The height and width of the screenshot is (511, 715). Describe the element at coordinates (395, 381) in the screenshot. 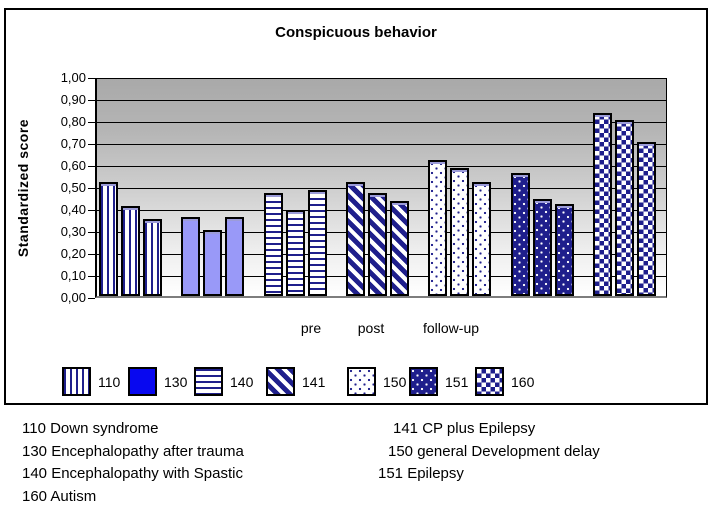

I see `legend-label-150: 150` at that location.